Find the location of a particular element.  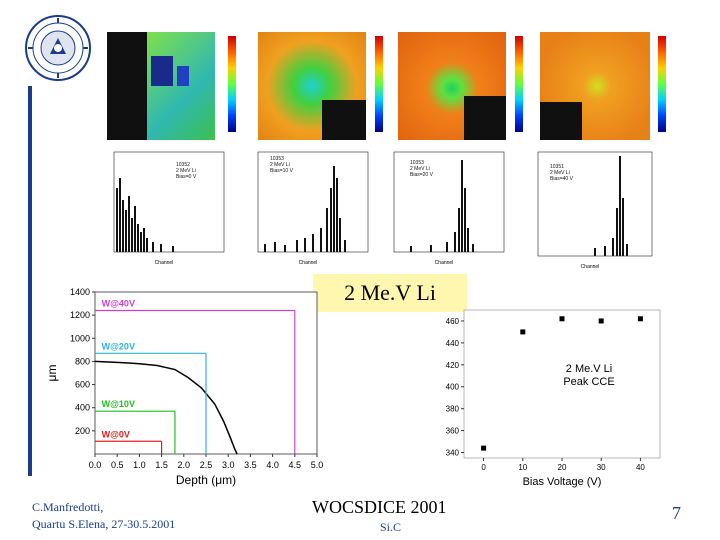

cce-x-tick-label: 0 is located at coordinates (483, 467).